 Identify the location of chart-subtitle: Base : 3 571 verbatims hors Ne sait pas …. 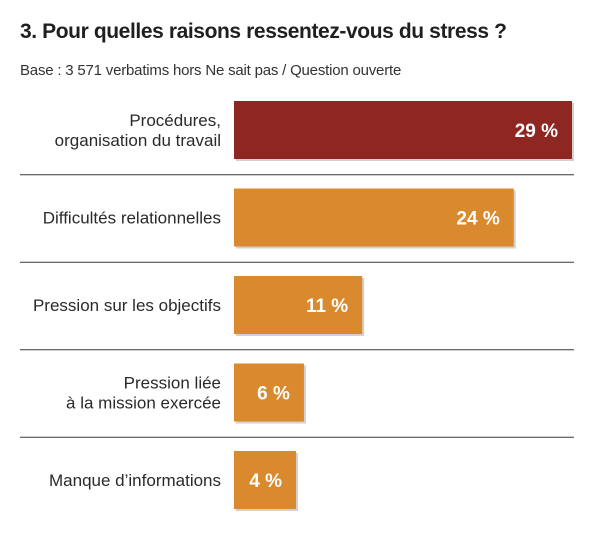
(211, 70).